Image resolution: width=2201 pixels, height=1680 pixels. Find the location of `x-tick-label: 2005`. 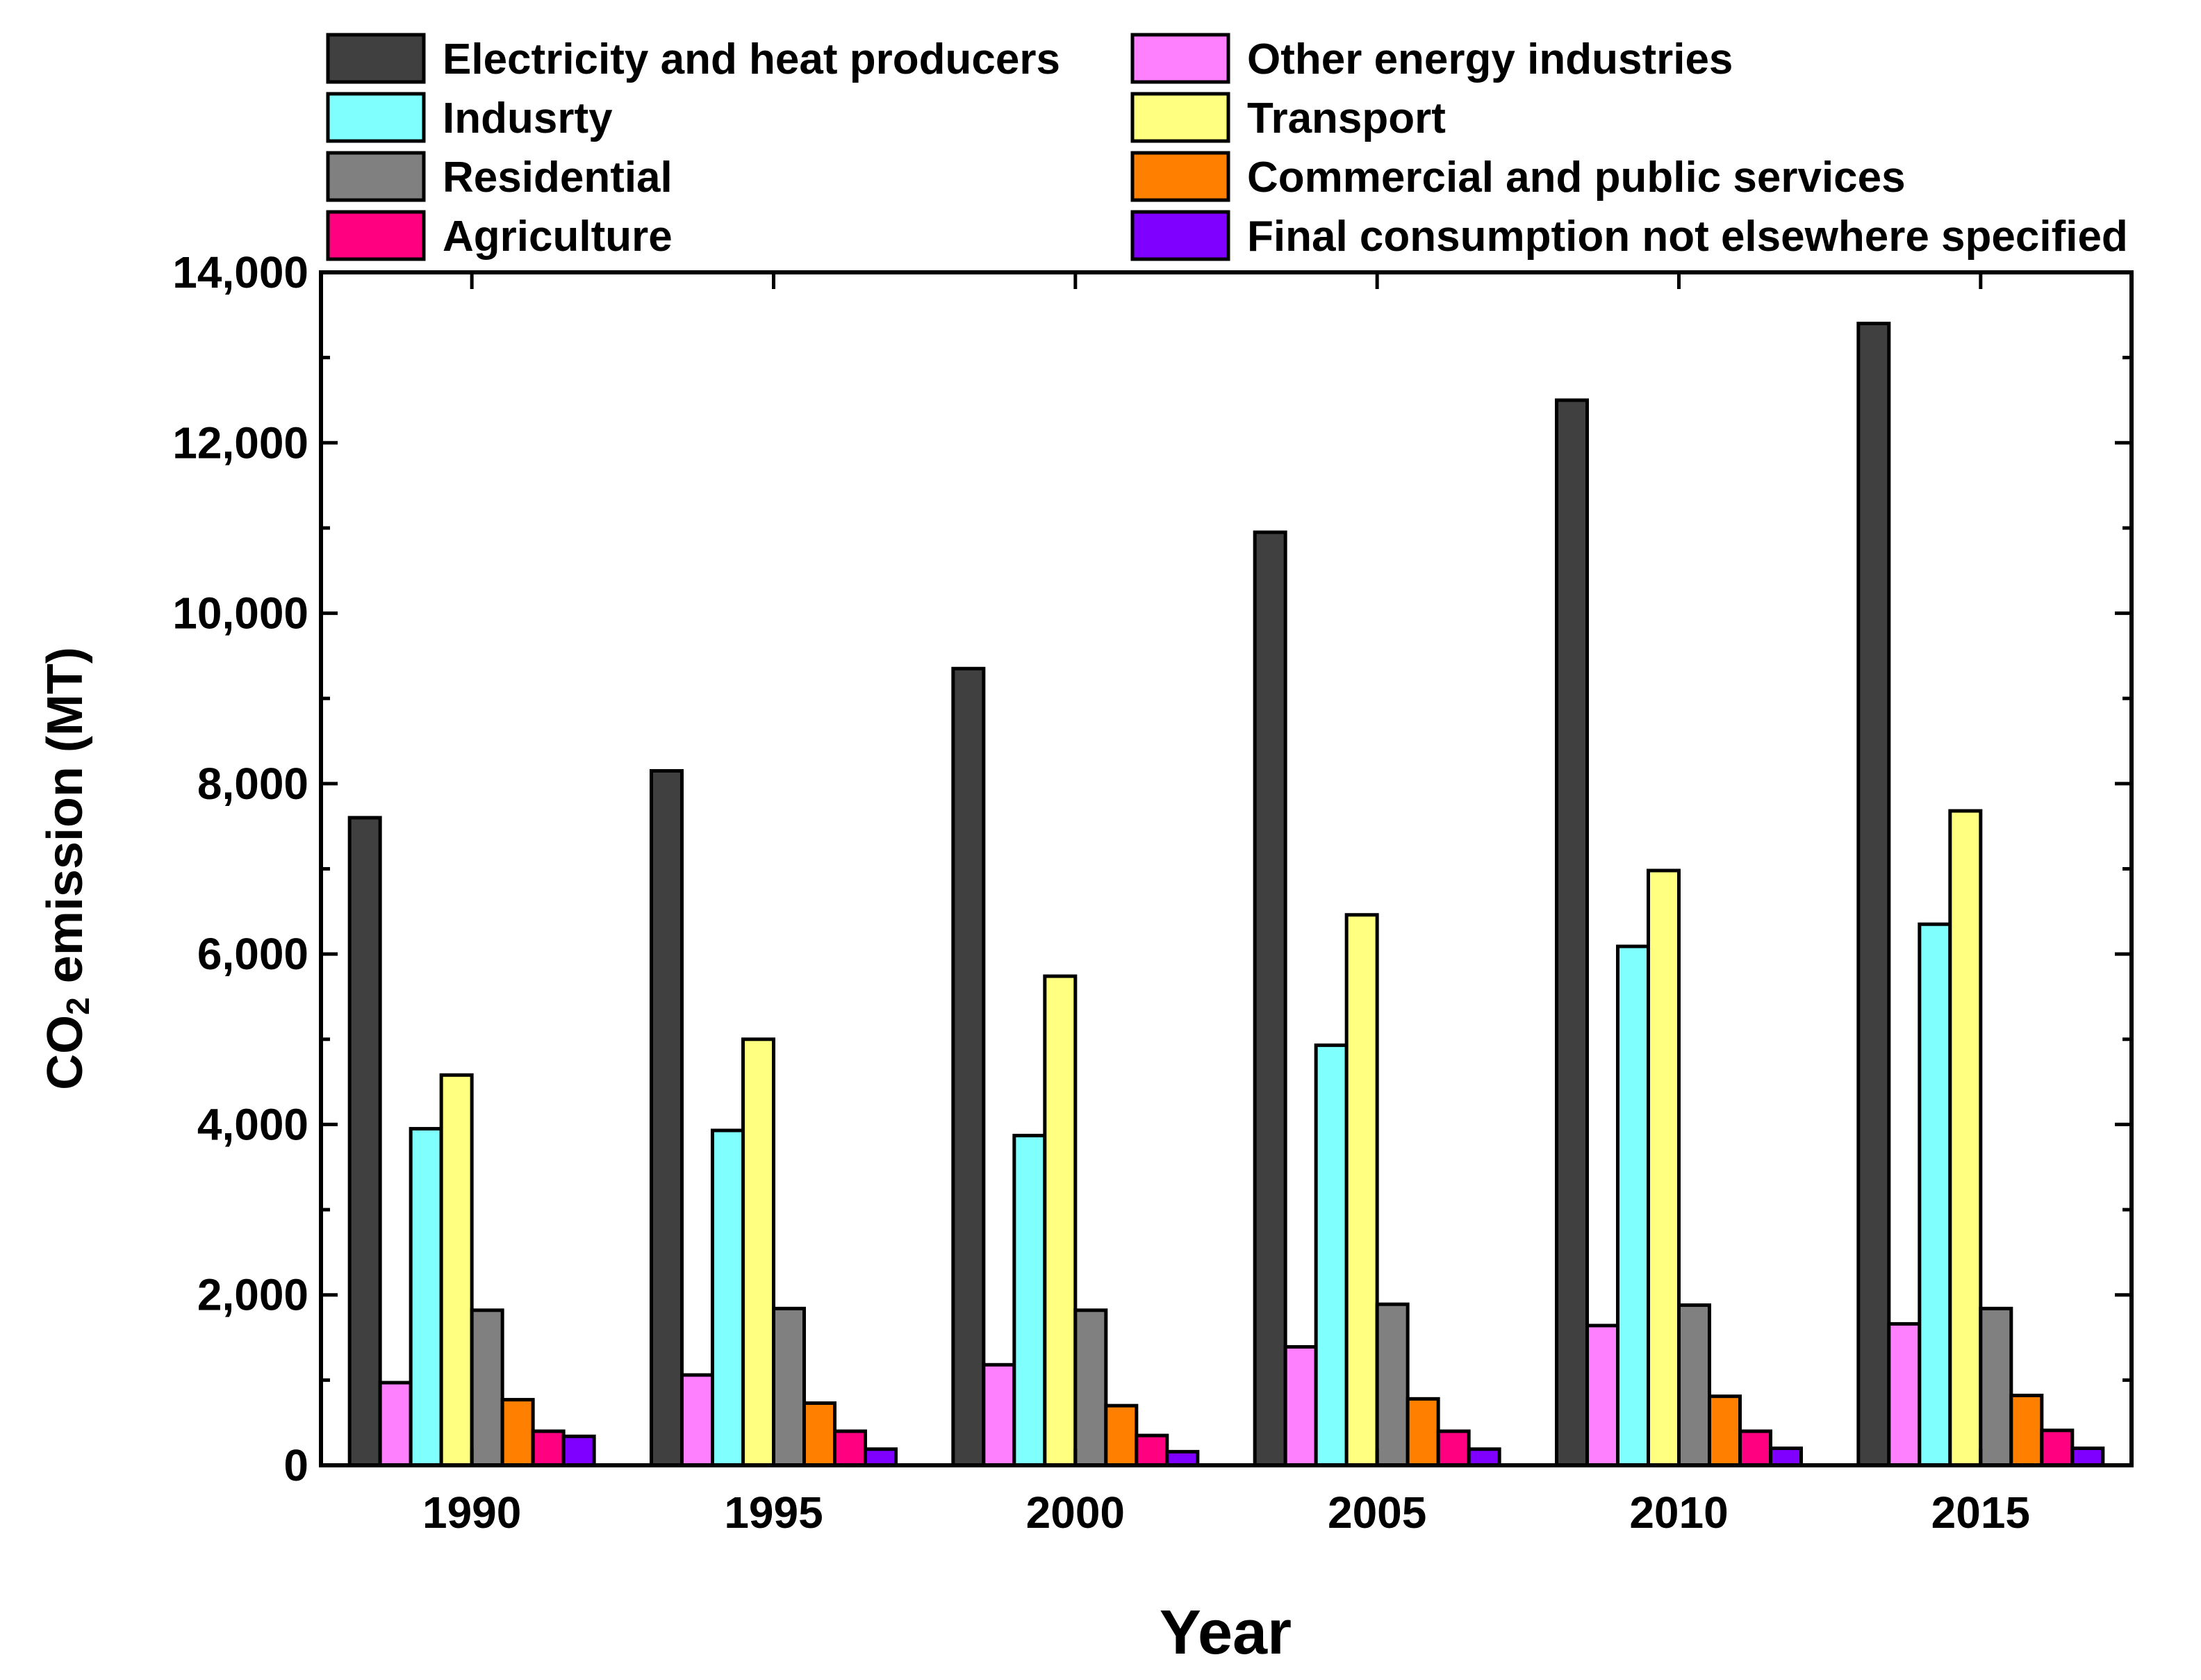

x-tick-label: 2005 is located at coordinates (1377, 1513).